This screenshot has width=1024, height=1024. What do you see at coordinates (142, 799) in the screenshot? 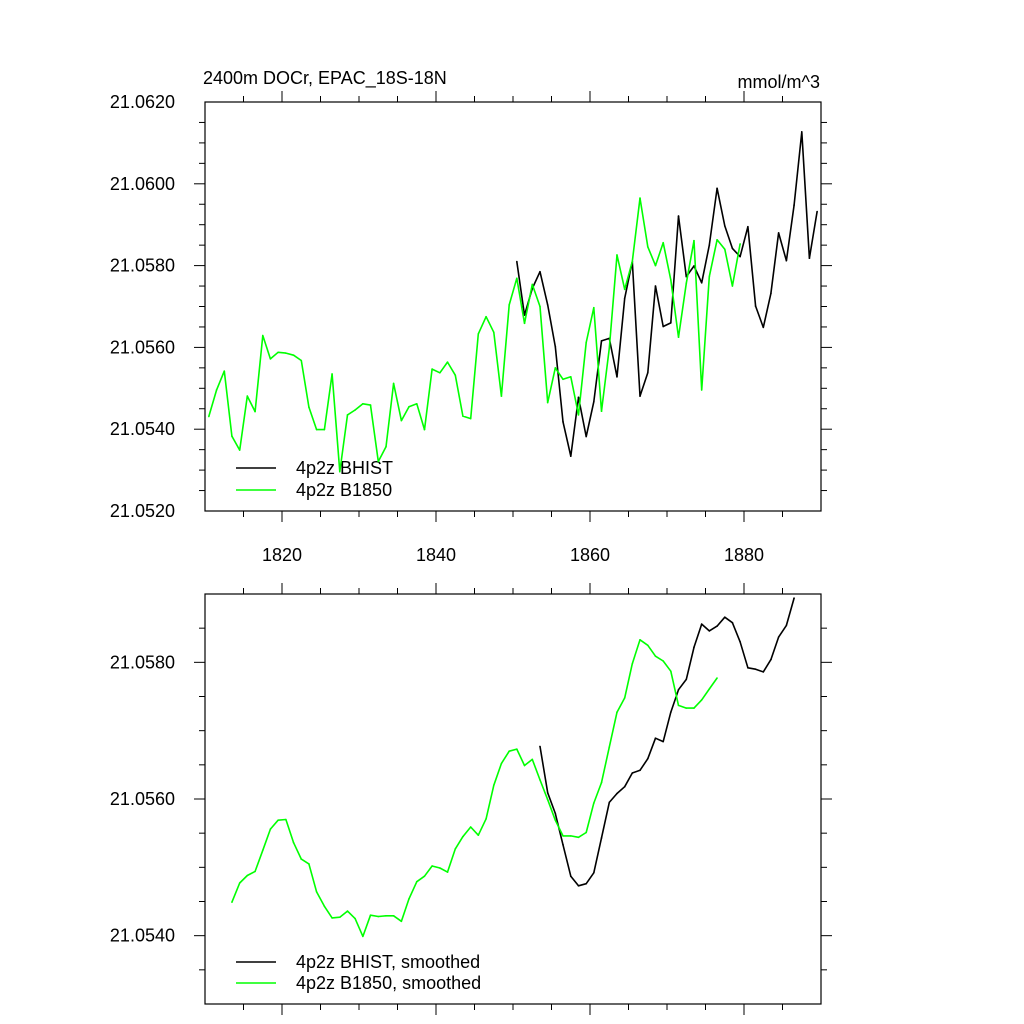
I see `y-tick-label: 21.0560` at bounding box center [142, 799].